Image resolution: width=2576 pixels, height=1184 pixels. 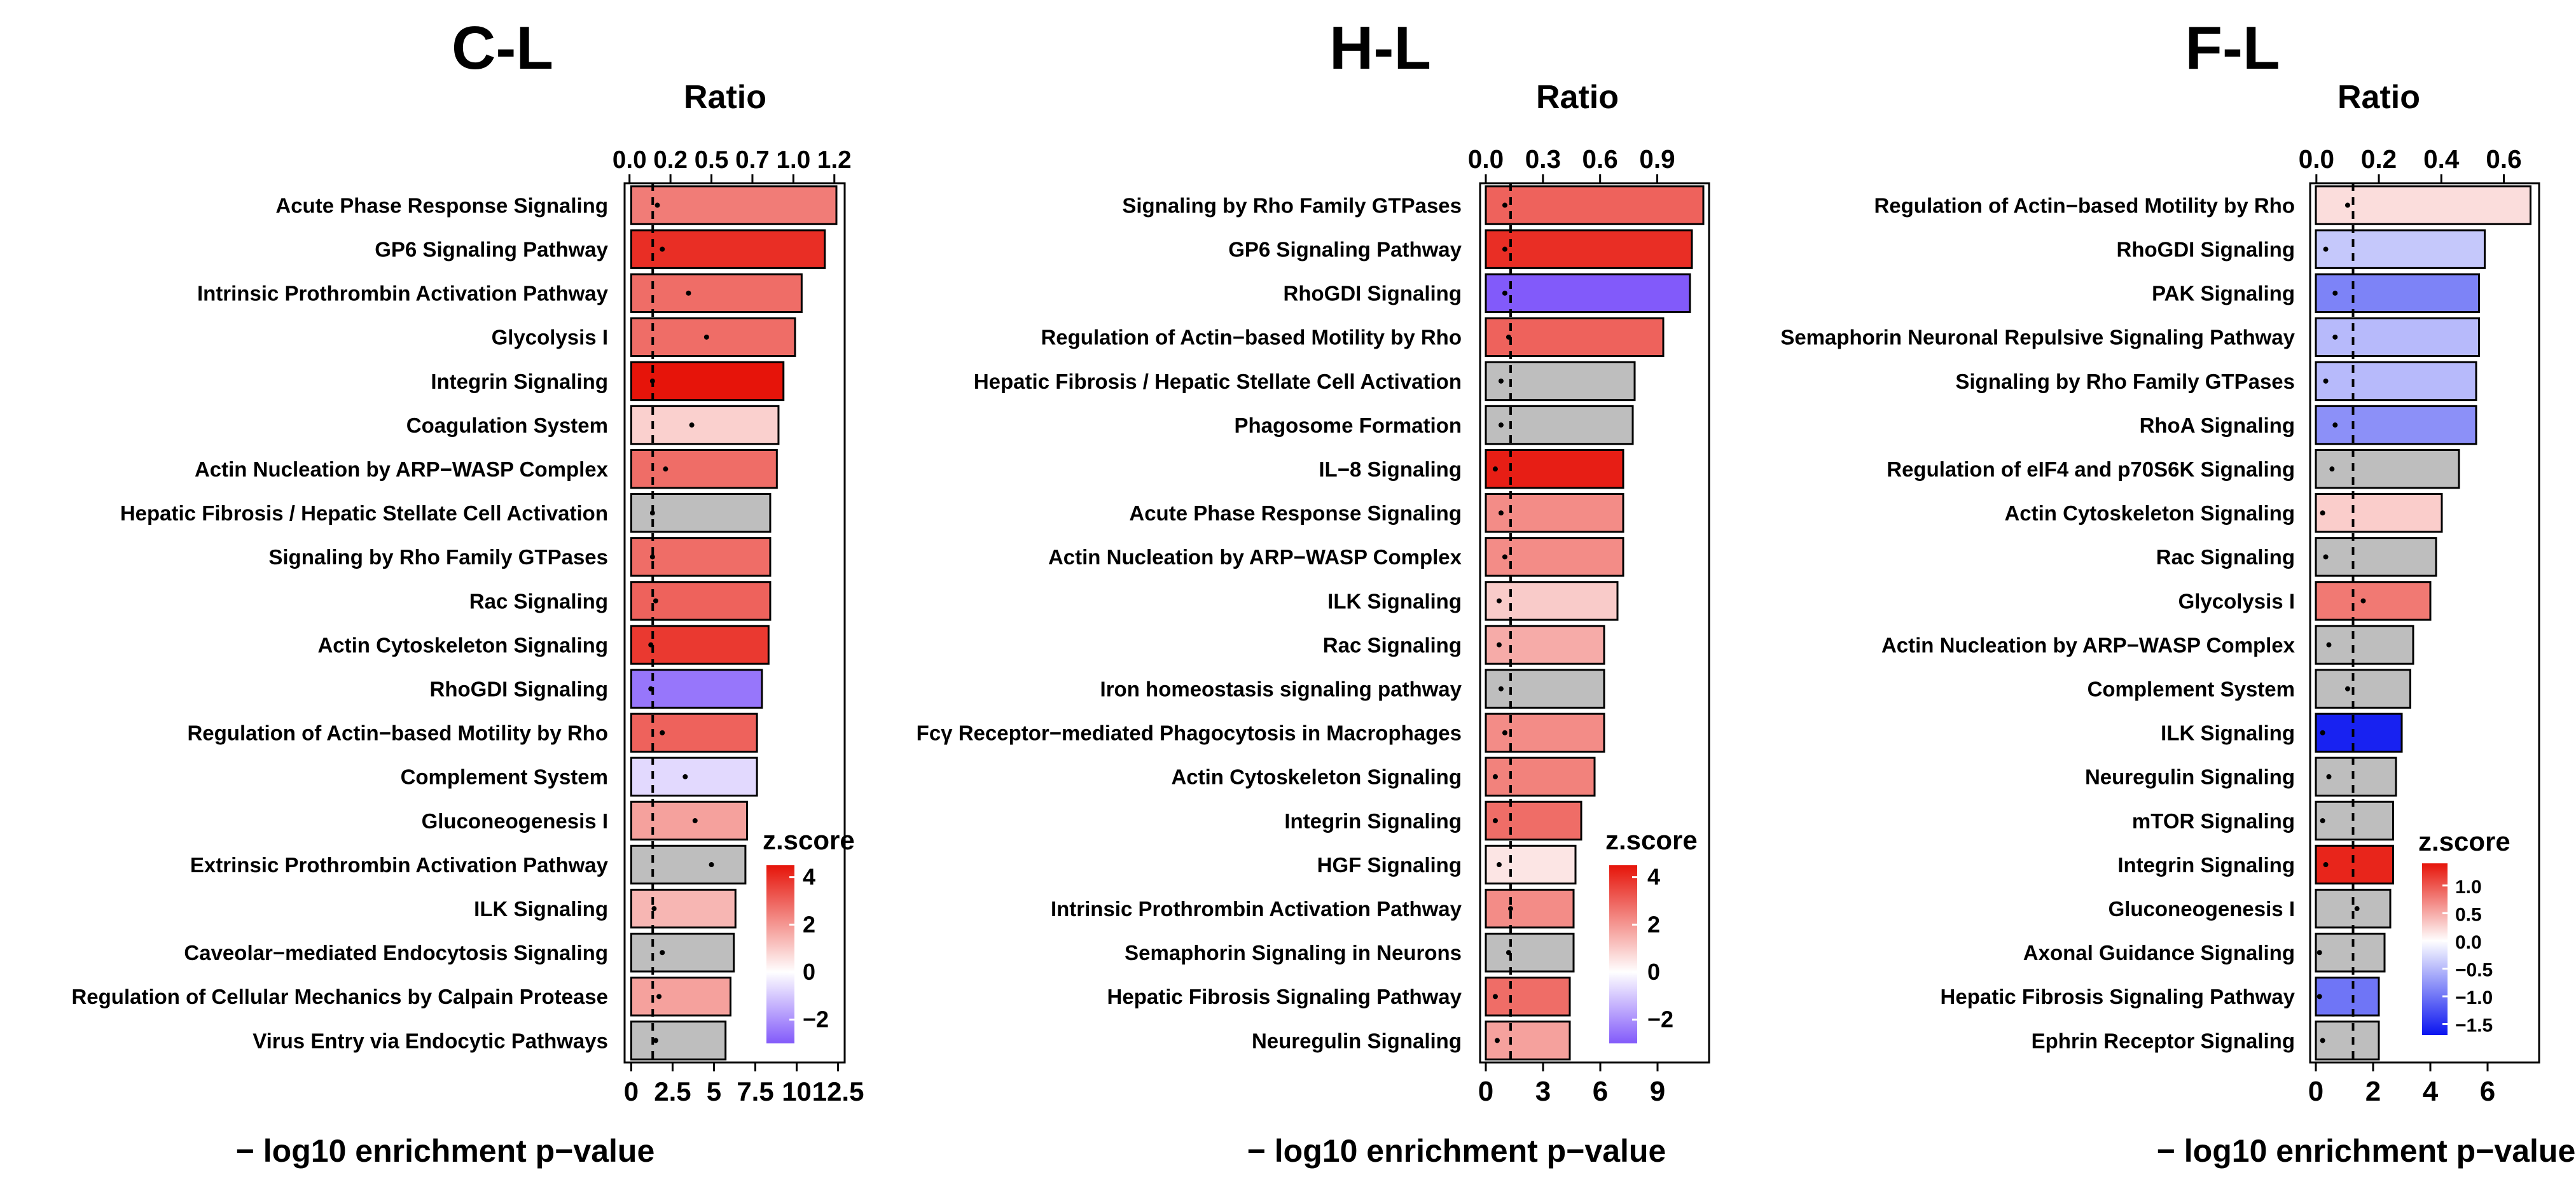 What do you see at coordinates (712, 160) in the screenshot?
I see `ratio-tick-label: 0.5` at bounding box center [712, 160].